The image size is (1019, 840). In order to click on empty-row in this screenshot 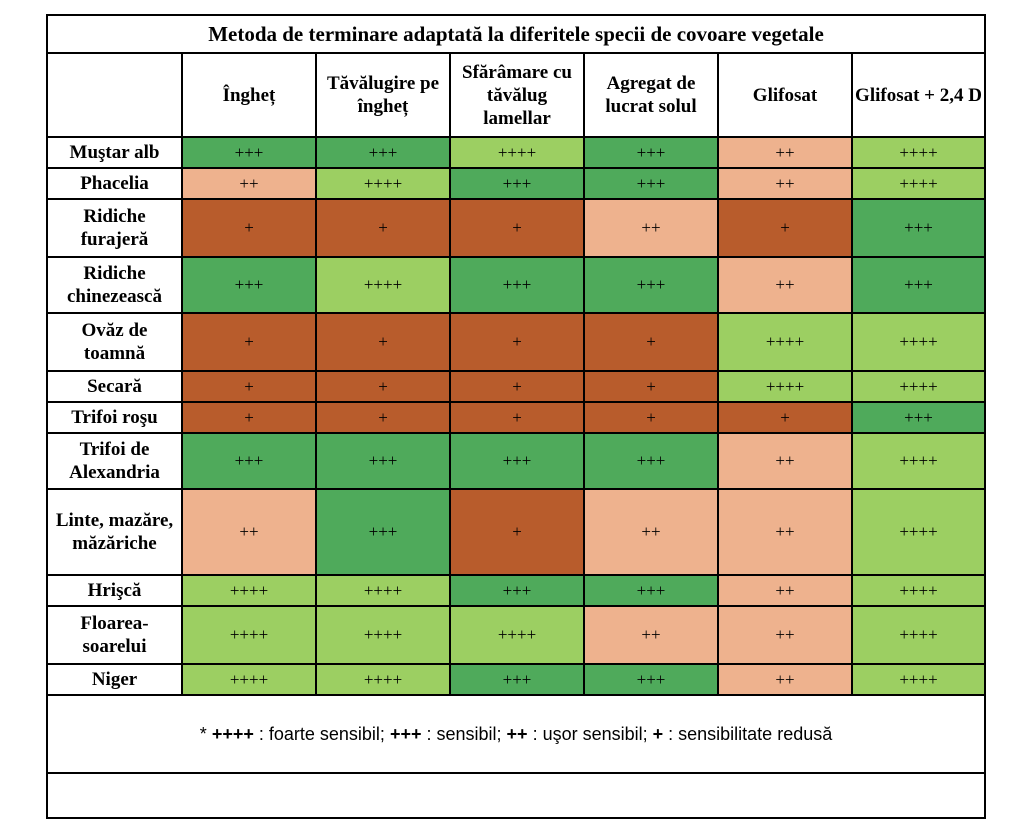, I will do `click(516, 794)`.